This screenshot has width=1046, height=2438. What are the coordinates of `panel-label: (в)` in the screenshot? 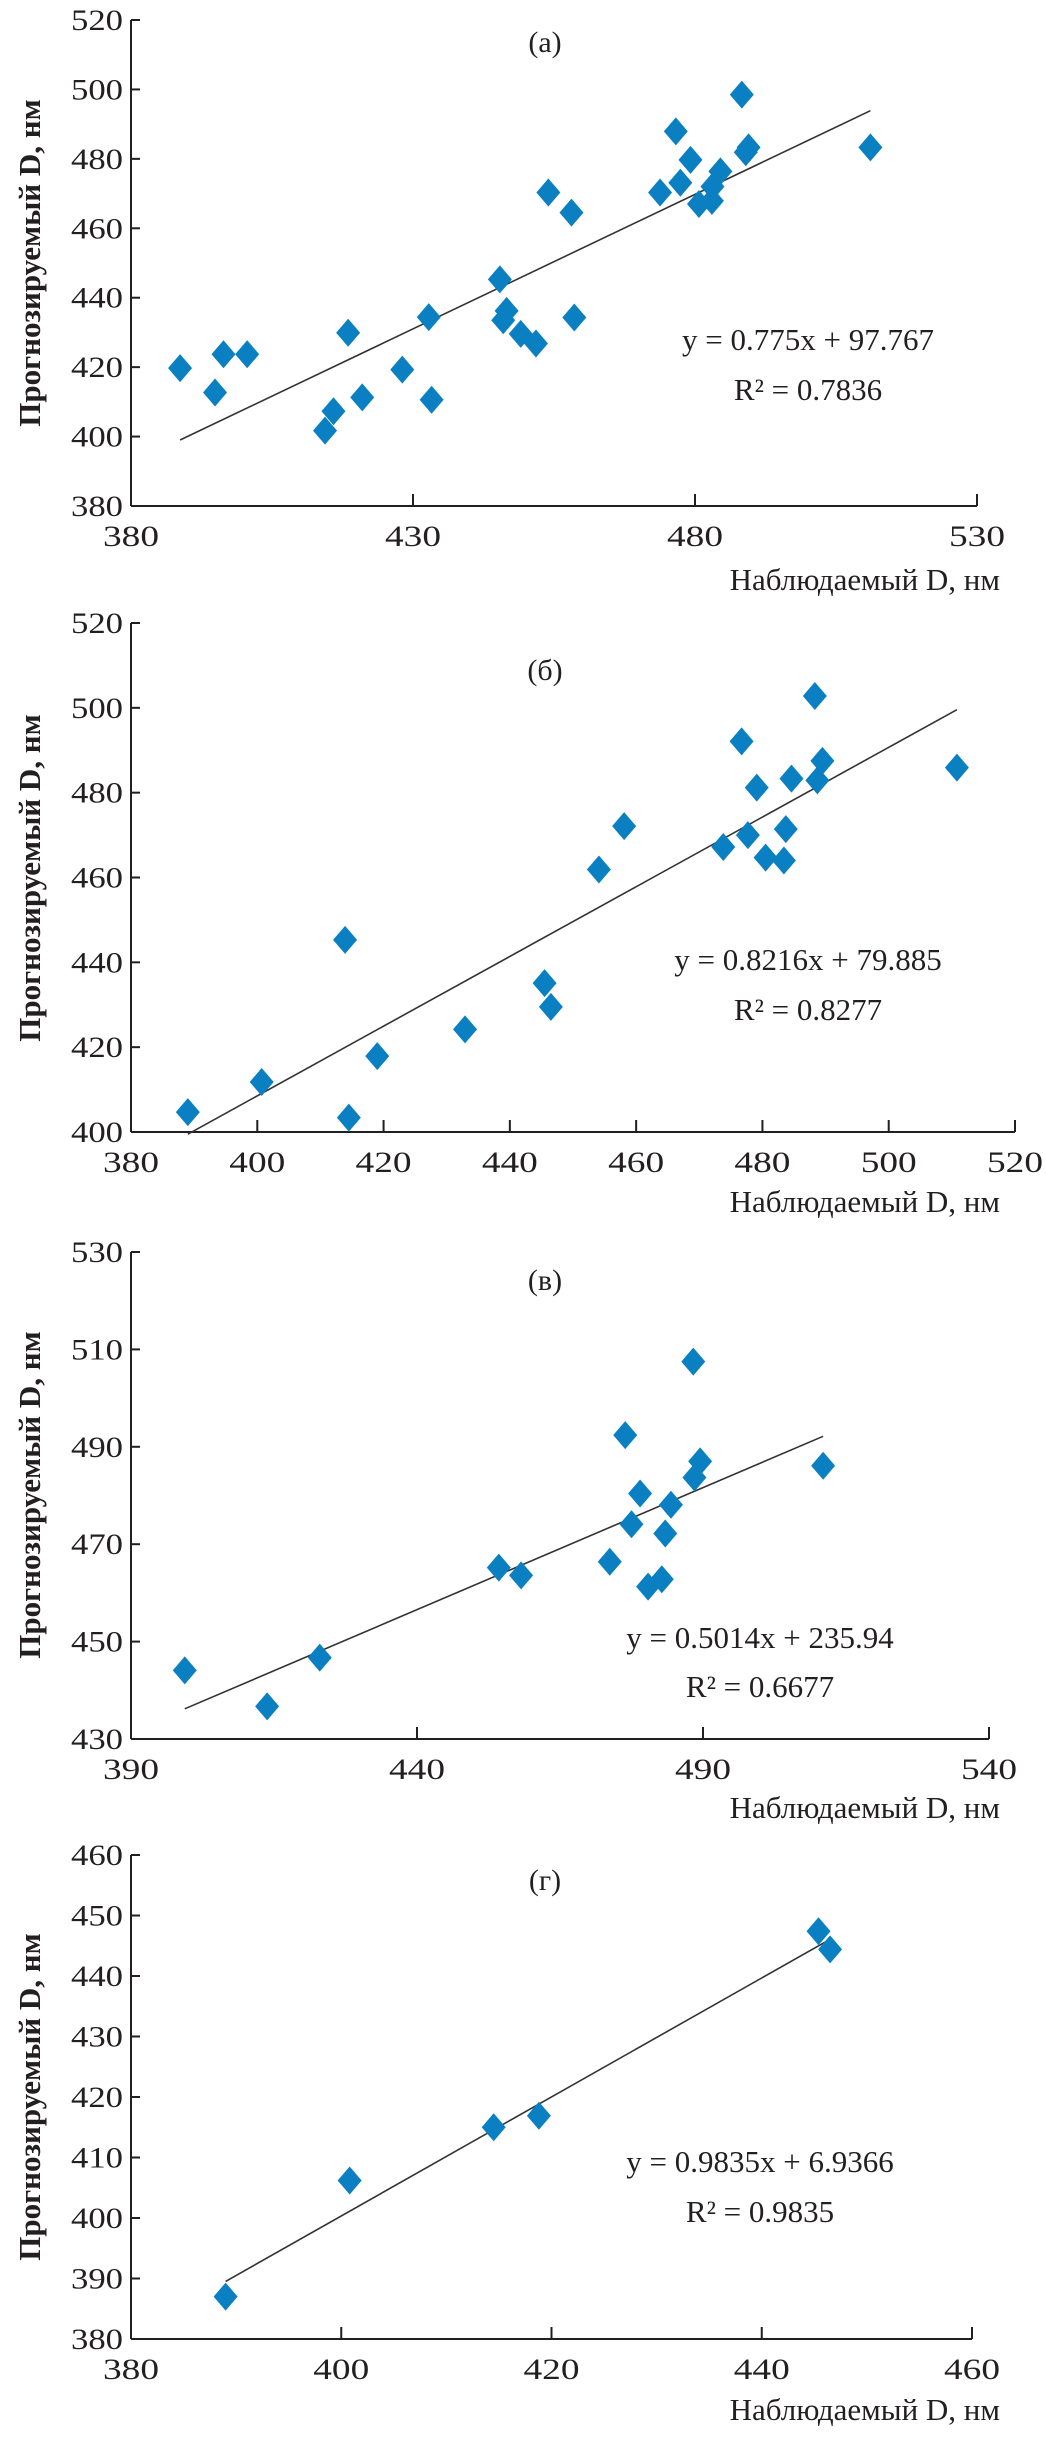 It's located at (545, 1280).